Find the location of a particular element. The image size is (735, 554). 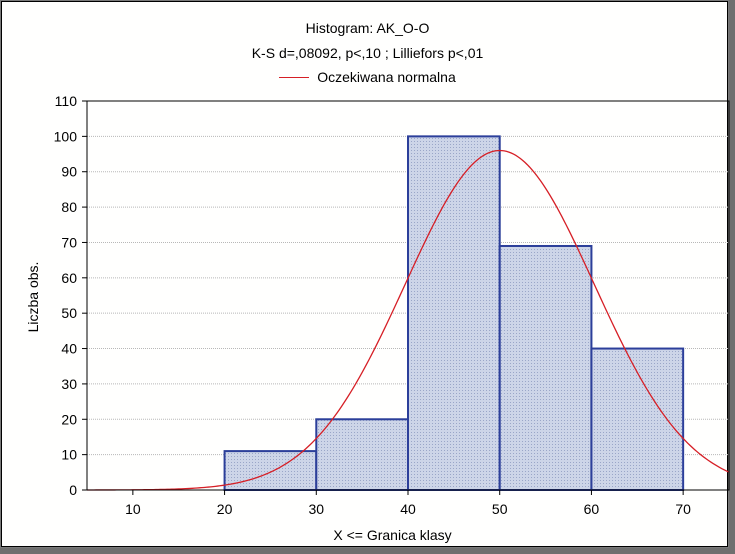

x-tick-label: 30 is located at coordinates (316, 509).